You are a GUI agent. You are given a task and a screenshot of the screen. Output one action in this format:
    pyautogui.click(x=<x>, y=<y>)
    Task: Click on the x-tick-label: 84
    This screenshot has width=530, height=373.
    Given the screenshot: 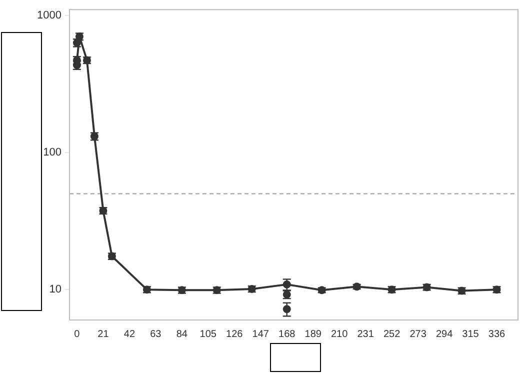 What is the action you would take?
    pyautogui.click(x=182, y=334)
    